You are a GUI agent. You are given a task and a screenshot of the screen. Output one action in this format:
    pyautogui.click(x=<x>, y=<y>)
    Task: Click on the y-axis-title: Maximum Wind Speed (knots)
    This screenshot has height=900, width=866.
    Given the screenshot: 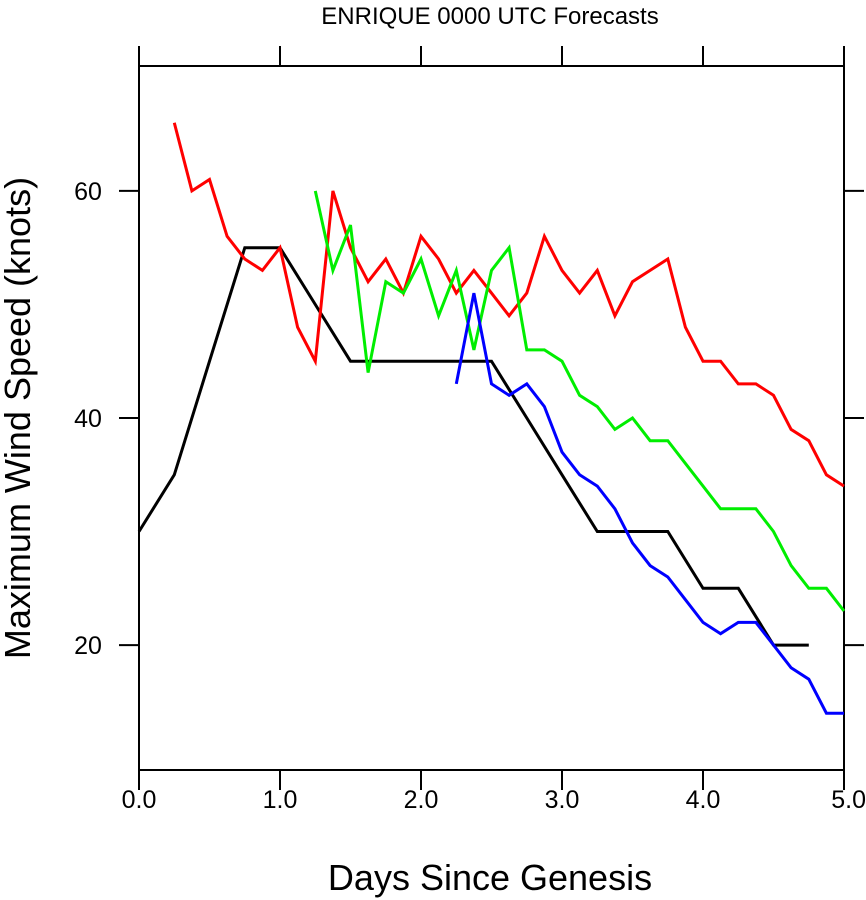 What is the action you would take?
    pyautogui.click(x=19, y=418)
    